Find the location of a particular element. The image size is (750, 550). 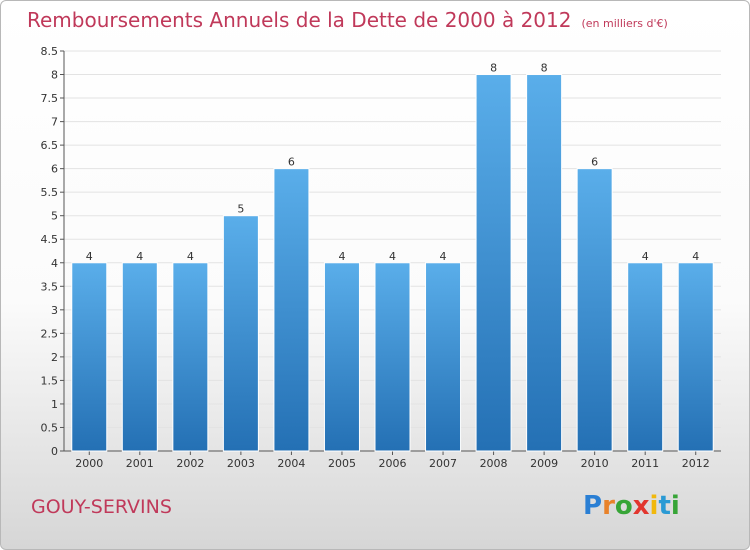

y-tick-labels: 0 0.5 1 1.5 2 2.5 3 3.5 4 4.5 5 5.5 6 6.5 7 7.5 8 8.5 is located at coordinates (50, 251).